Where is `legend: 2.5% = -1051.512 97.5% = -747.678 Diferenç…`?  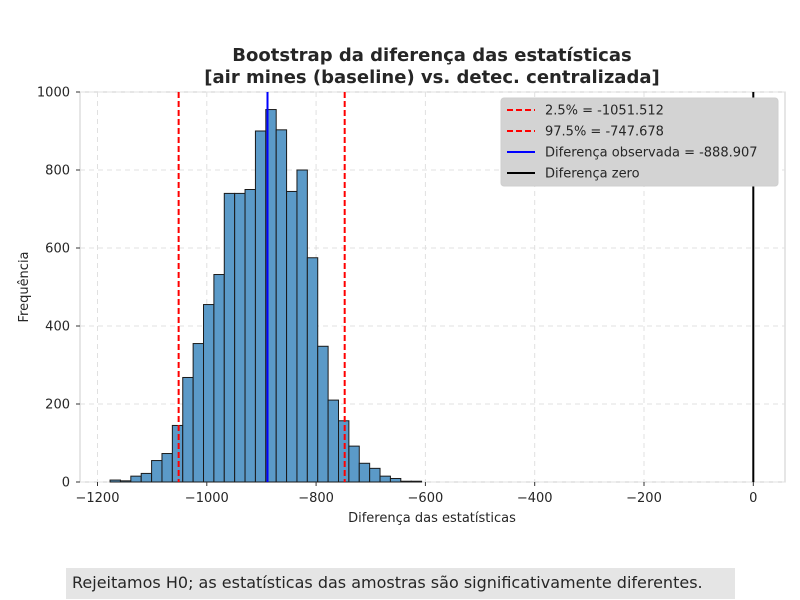 legend: 2.5% = -1051.512 97.5% = -747.678 Diferenç… is located at coordinates (639, 142).